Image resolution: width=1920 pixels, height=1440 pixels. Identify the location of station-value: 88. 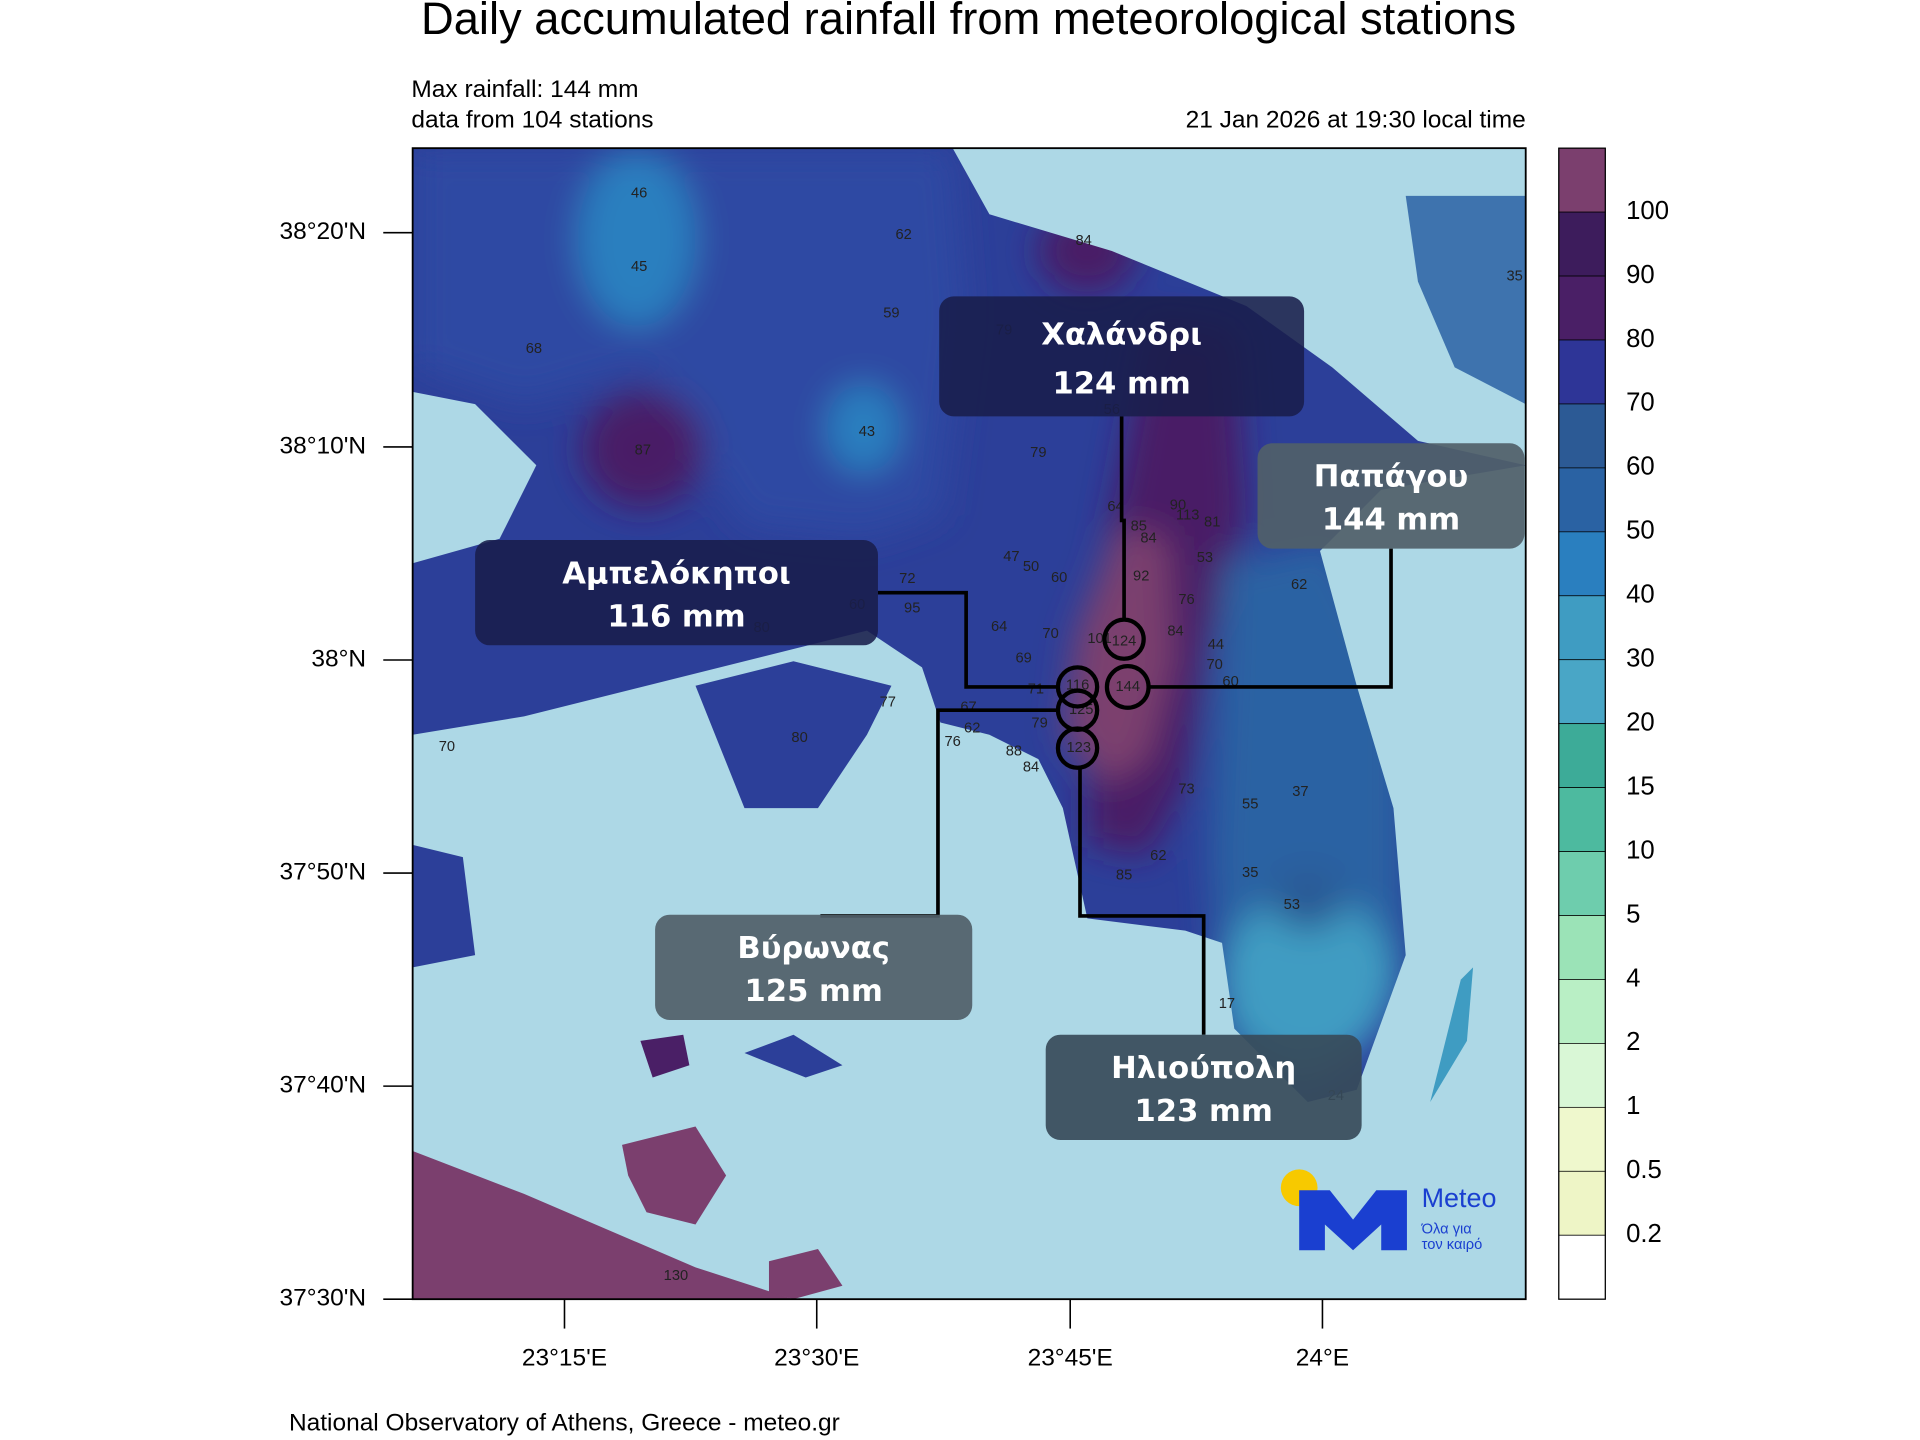
(1014, 752).